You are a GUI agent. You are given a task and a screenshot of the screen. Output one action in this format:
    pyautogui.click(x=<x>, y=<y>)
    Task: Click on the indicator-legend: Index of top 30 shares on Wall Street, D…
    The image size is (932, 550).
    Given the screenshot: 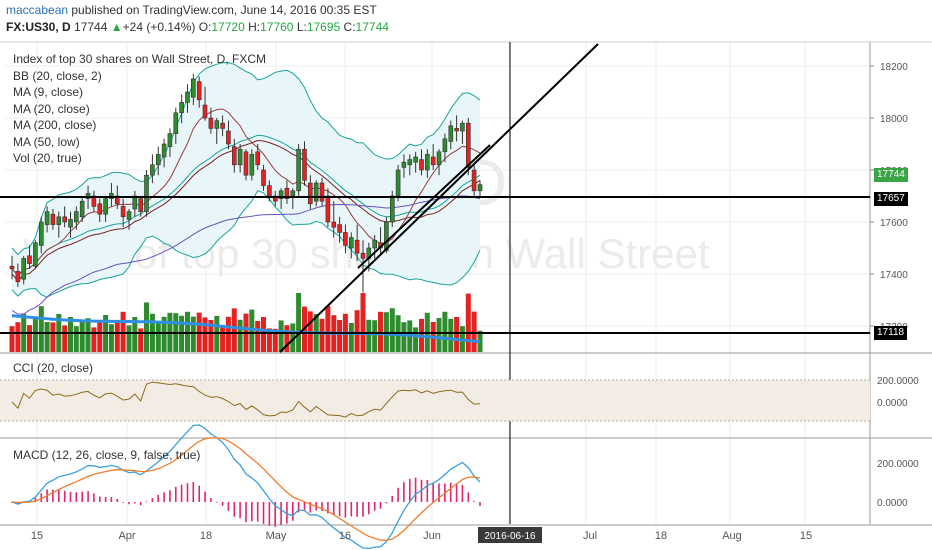 What is the action you would take?
    pyautogui.click(x=139, y=109)
    